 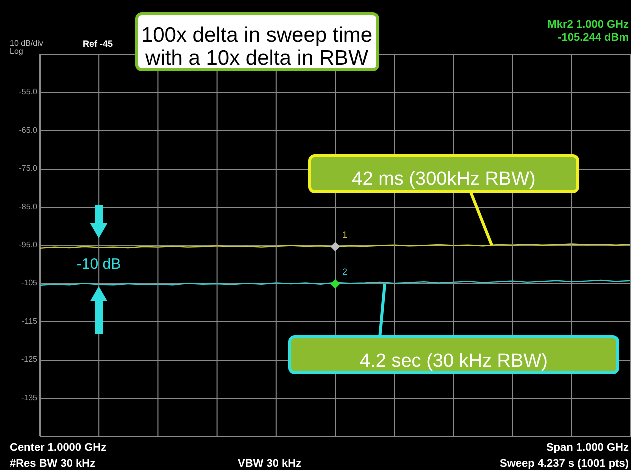 I want to click on annotation: 42 ms (300kHz RBW), so click(x=444, y=179).